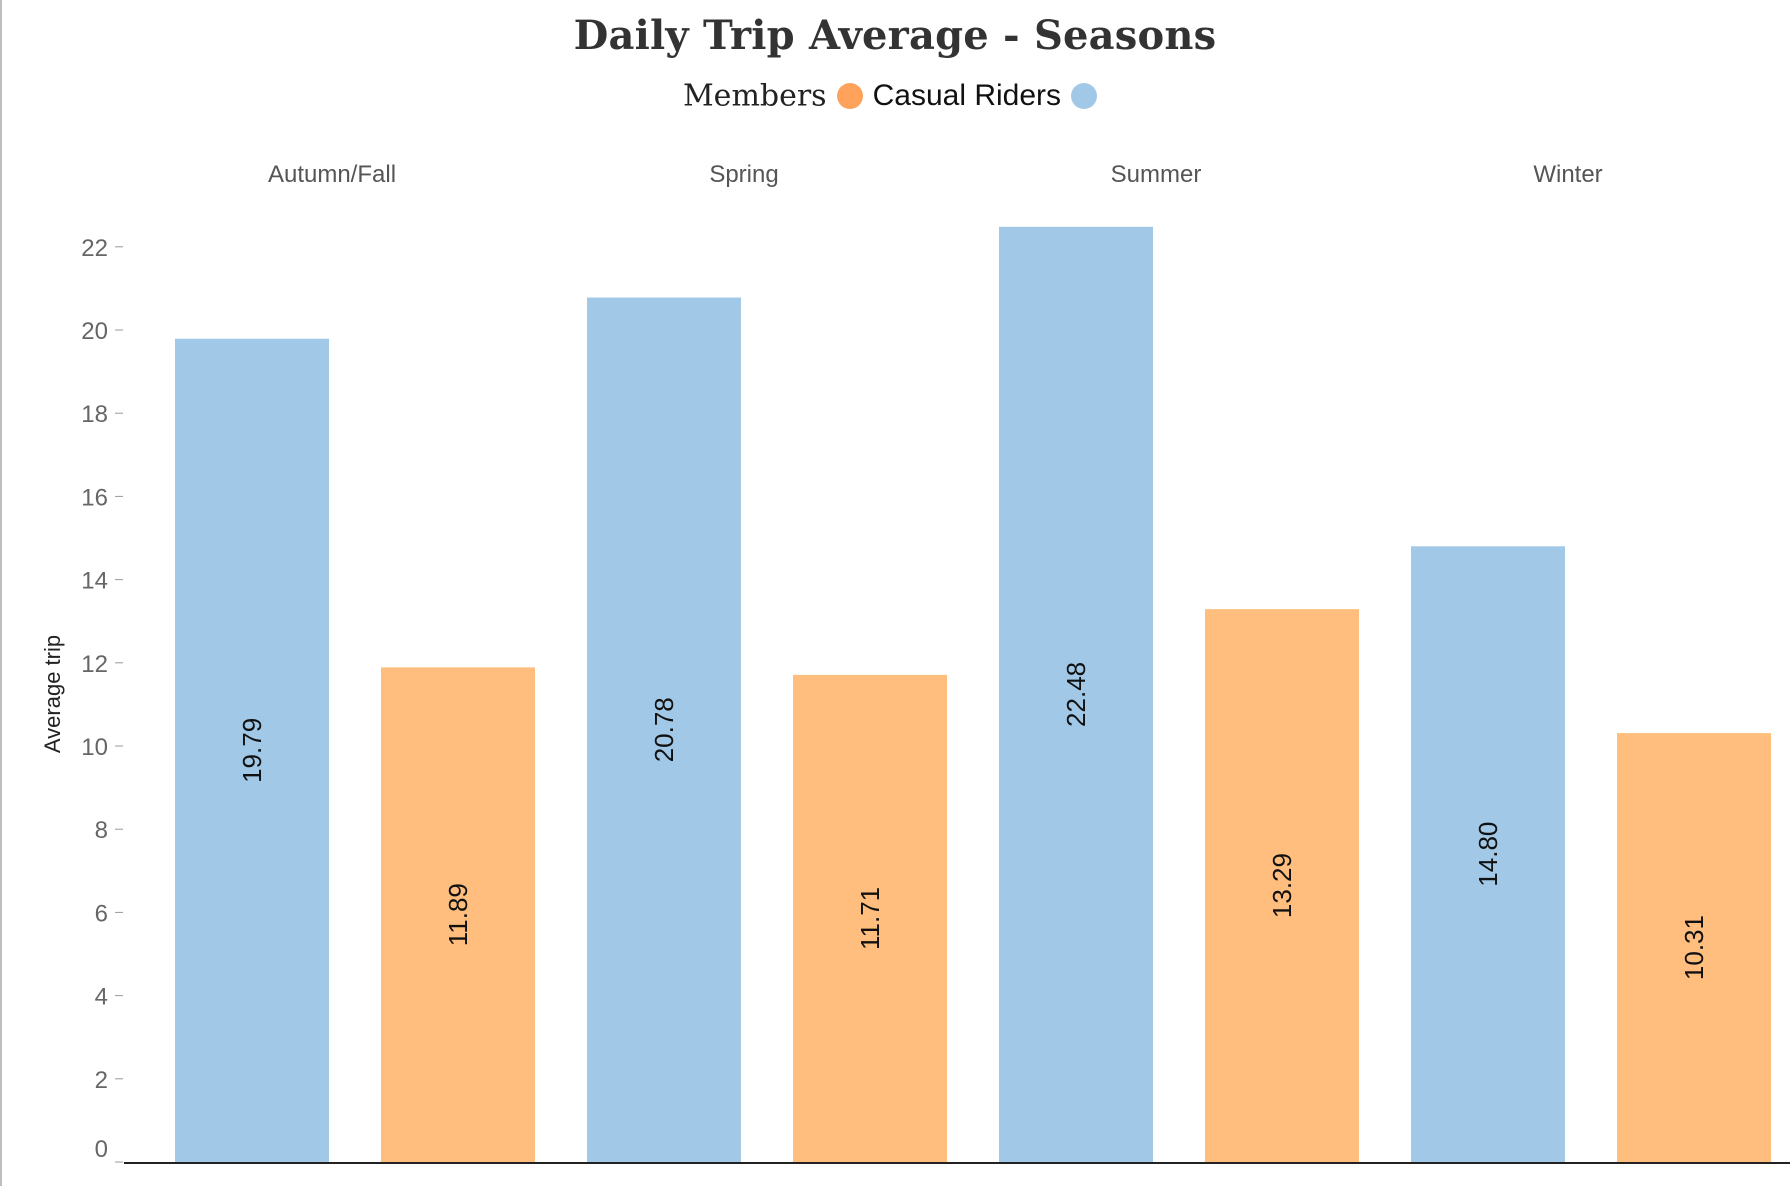 The height and width of the screenshot is (1186, 1790). What do you see at coordinates (94, 747) in the screenshot?
I see `y-tick-label: 10` at bounding box center [94, 747].